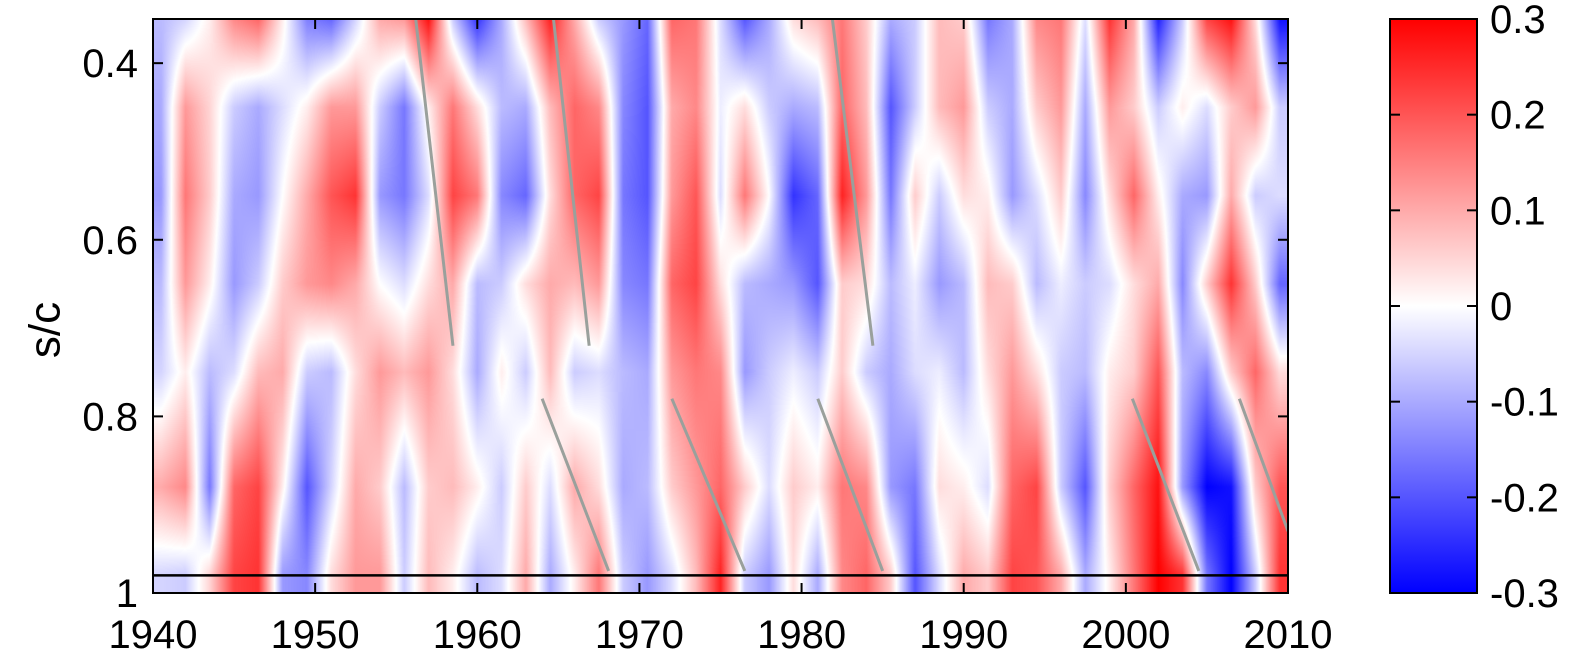  I want to click on x-tick-label: 2000, so click(1125, 635).